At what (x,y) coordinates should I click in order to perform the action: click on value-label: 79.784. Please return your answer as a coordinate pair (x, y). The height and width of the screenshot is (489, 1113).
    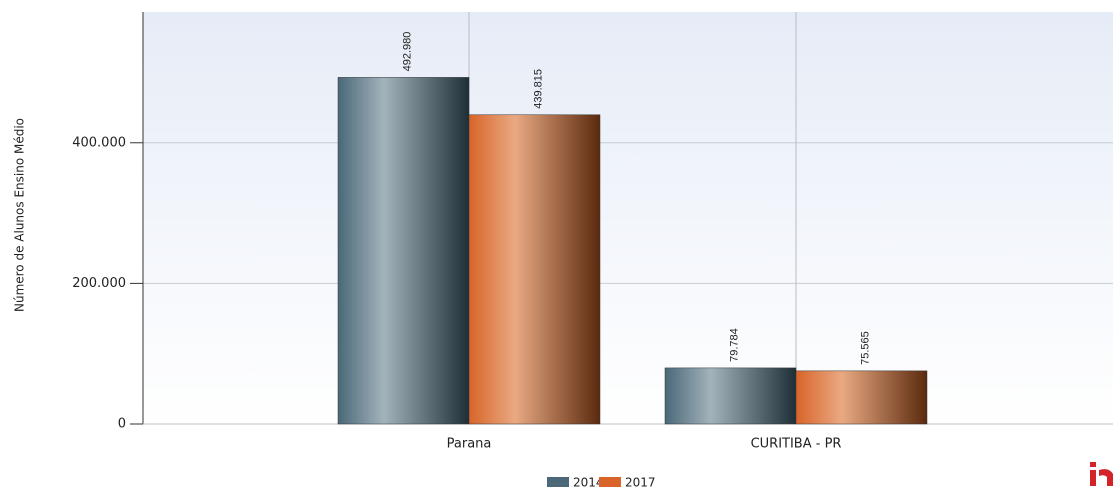
    Looking at the image, I should click on (734, 345).